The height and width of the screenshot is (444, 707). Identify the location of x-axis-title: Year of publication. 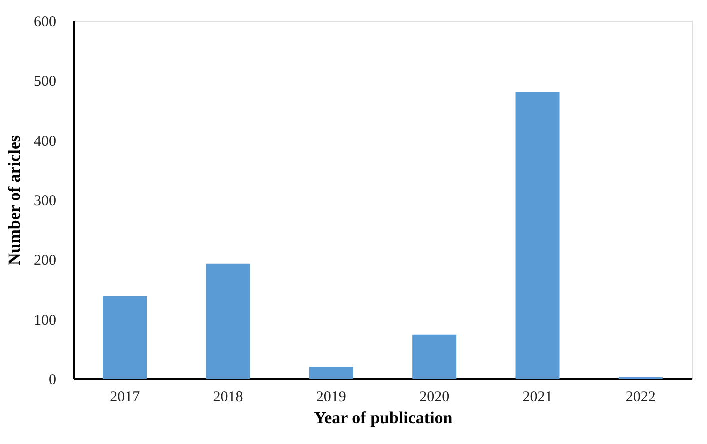
(384, 418).